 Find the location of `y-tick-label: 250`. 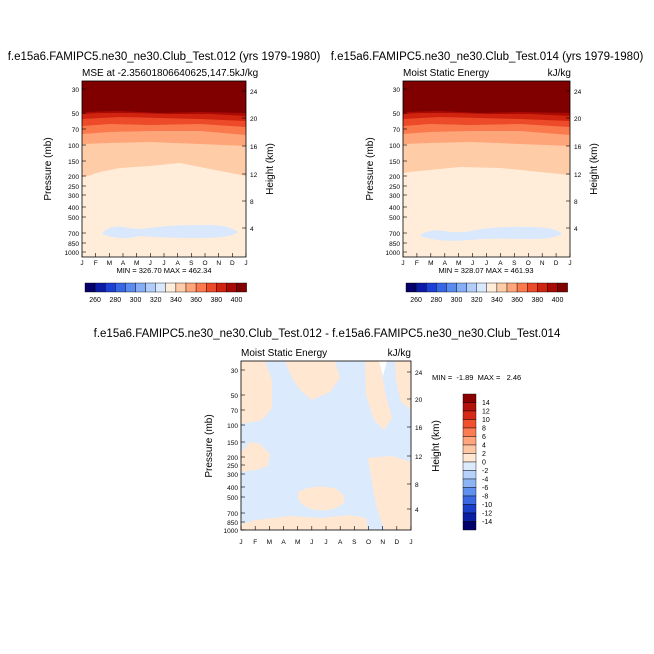

y-tick-label: 250 is located at coordinates (232, 466).